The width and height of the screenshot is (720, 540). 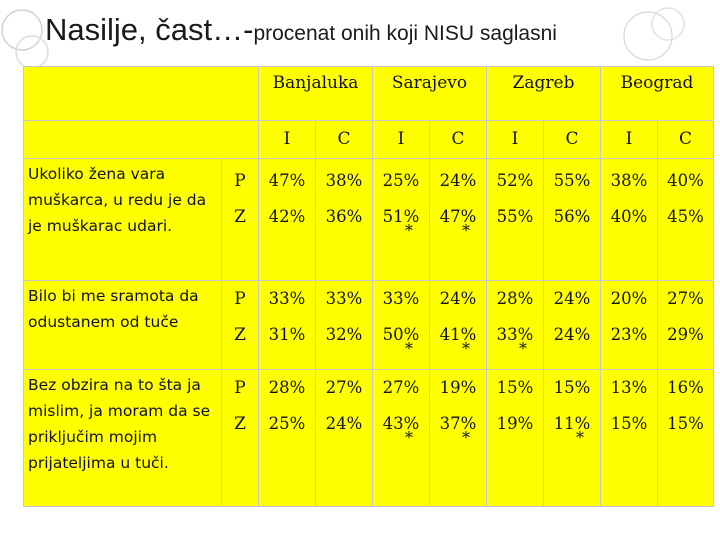 What do you see at coordinates (141, 140) in the screenshot?
I see `subheader-blank-cell` at bounding box center [141, 140].